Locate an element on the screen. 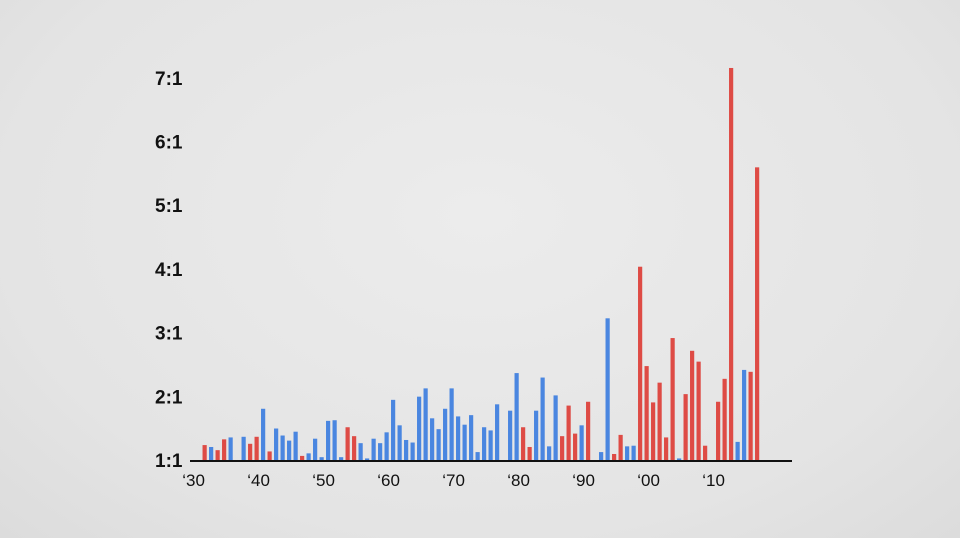  bar-1943 is located at coordinates (276, 444).